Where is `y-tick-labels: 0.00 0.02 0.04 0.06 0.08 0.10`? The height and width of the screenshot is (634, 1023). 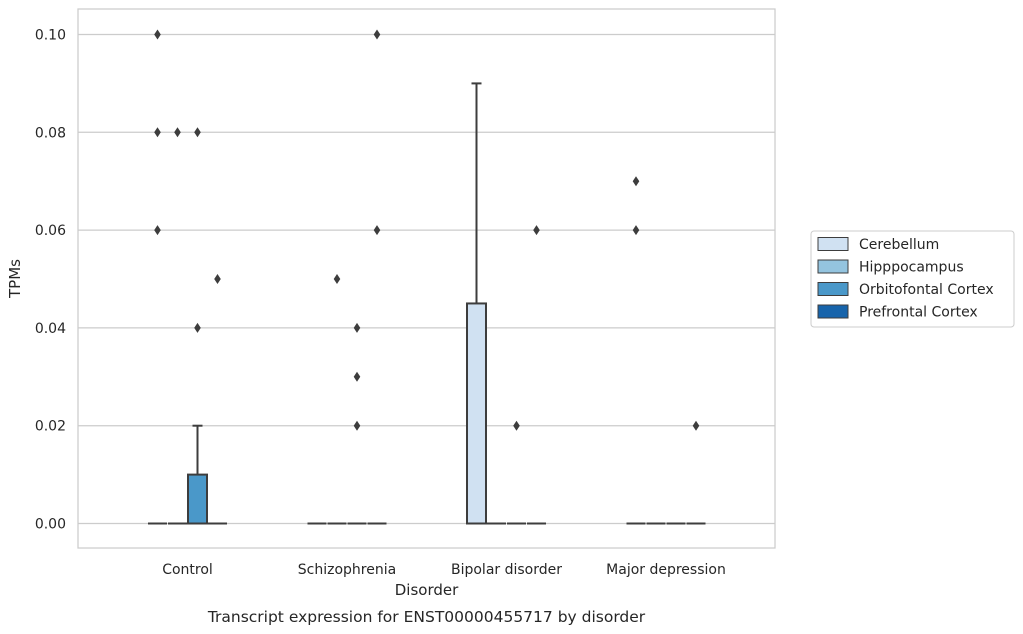 y-tick-labels: 0.00 0.02 0.04 0.06 0.08 0.10 is located at coordinates (50, 280).